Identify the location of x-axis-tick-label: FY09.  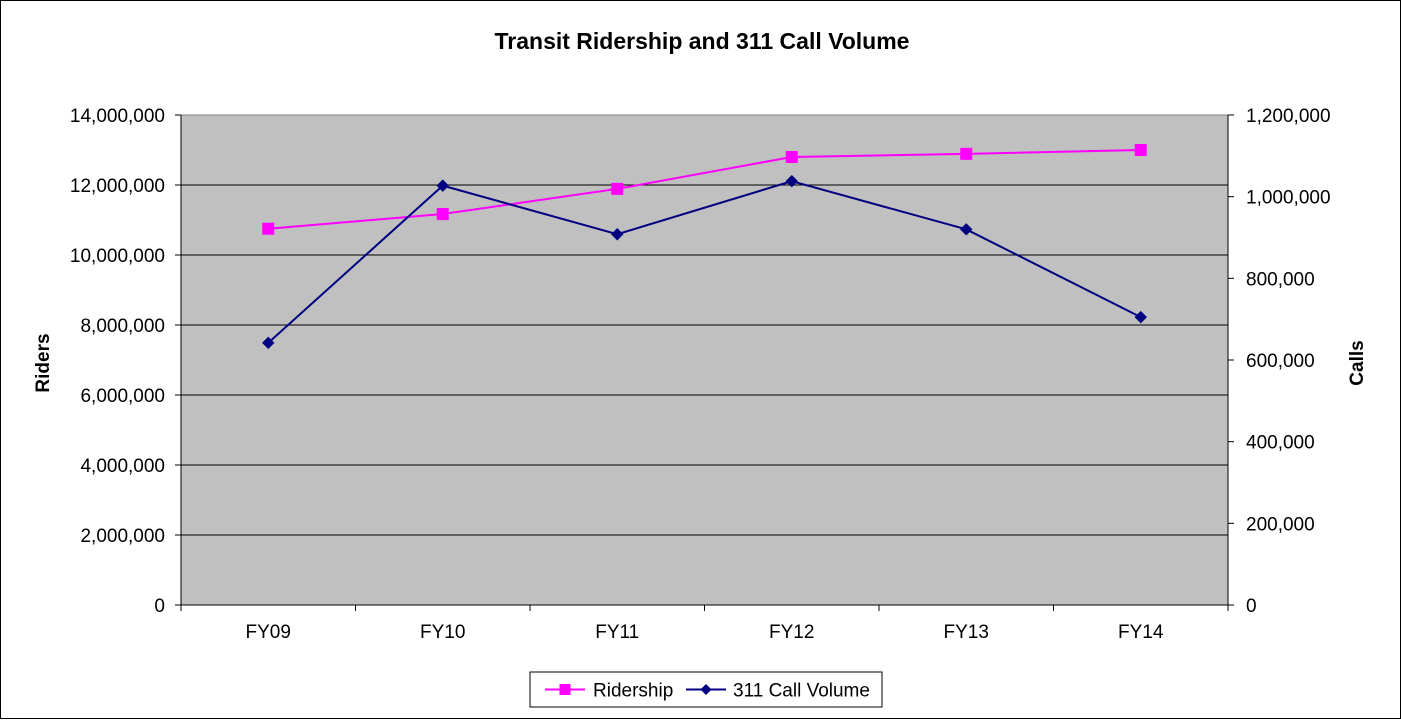
(268, 632).